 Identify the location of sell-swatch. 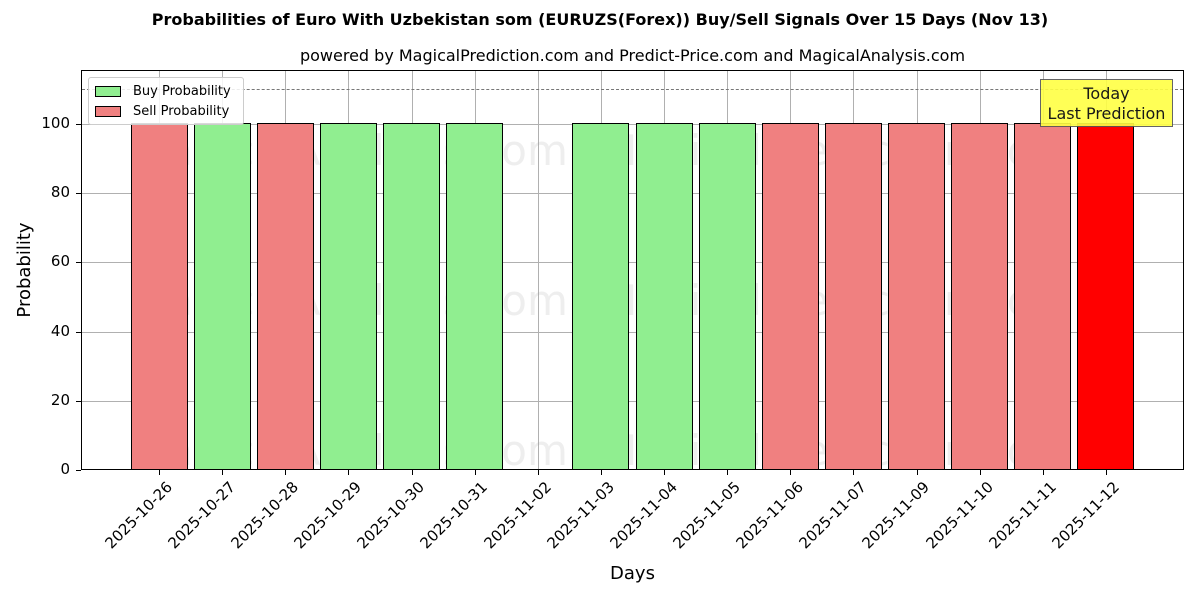
(108, 111).